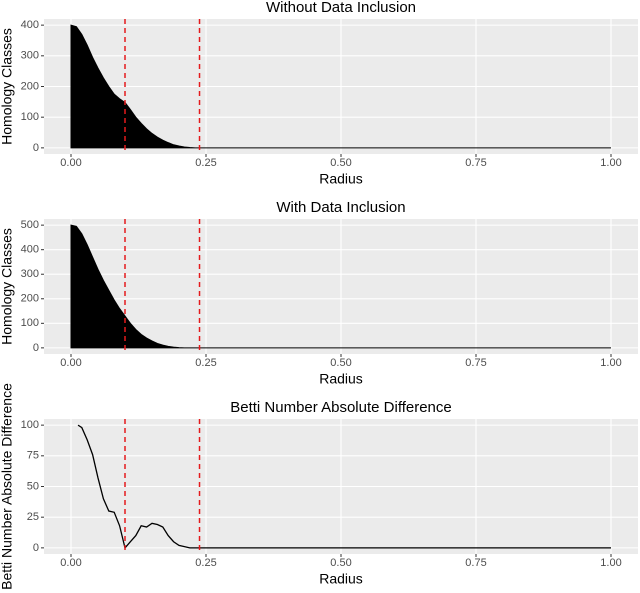 The image size is (640, 593). Describe the element at coordinates (33, 456) in the screenshot. I see `y-tick-label: 75` at that location.